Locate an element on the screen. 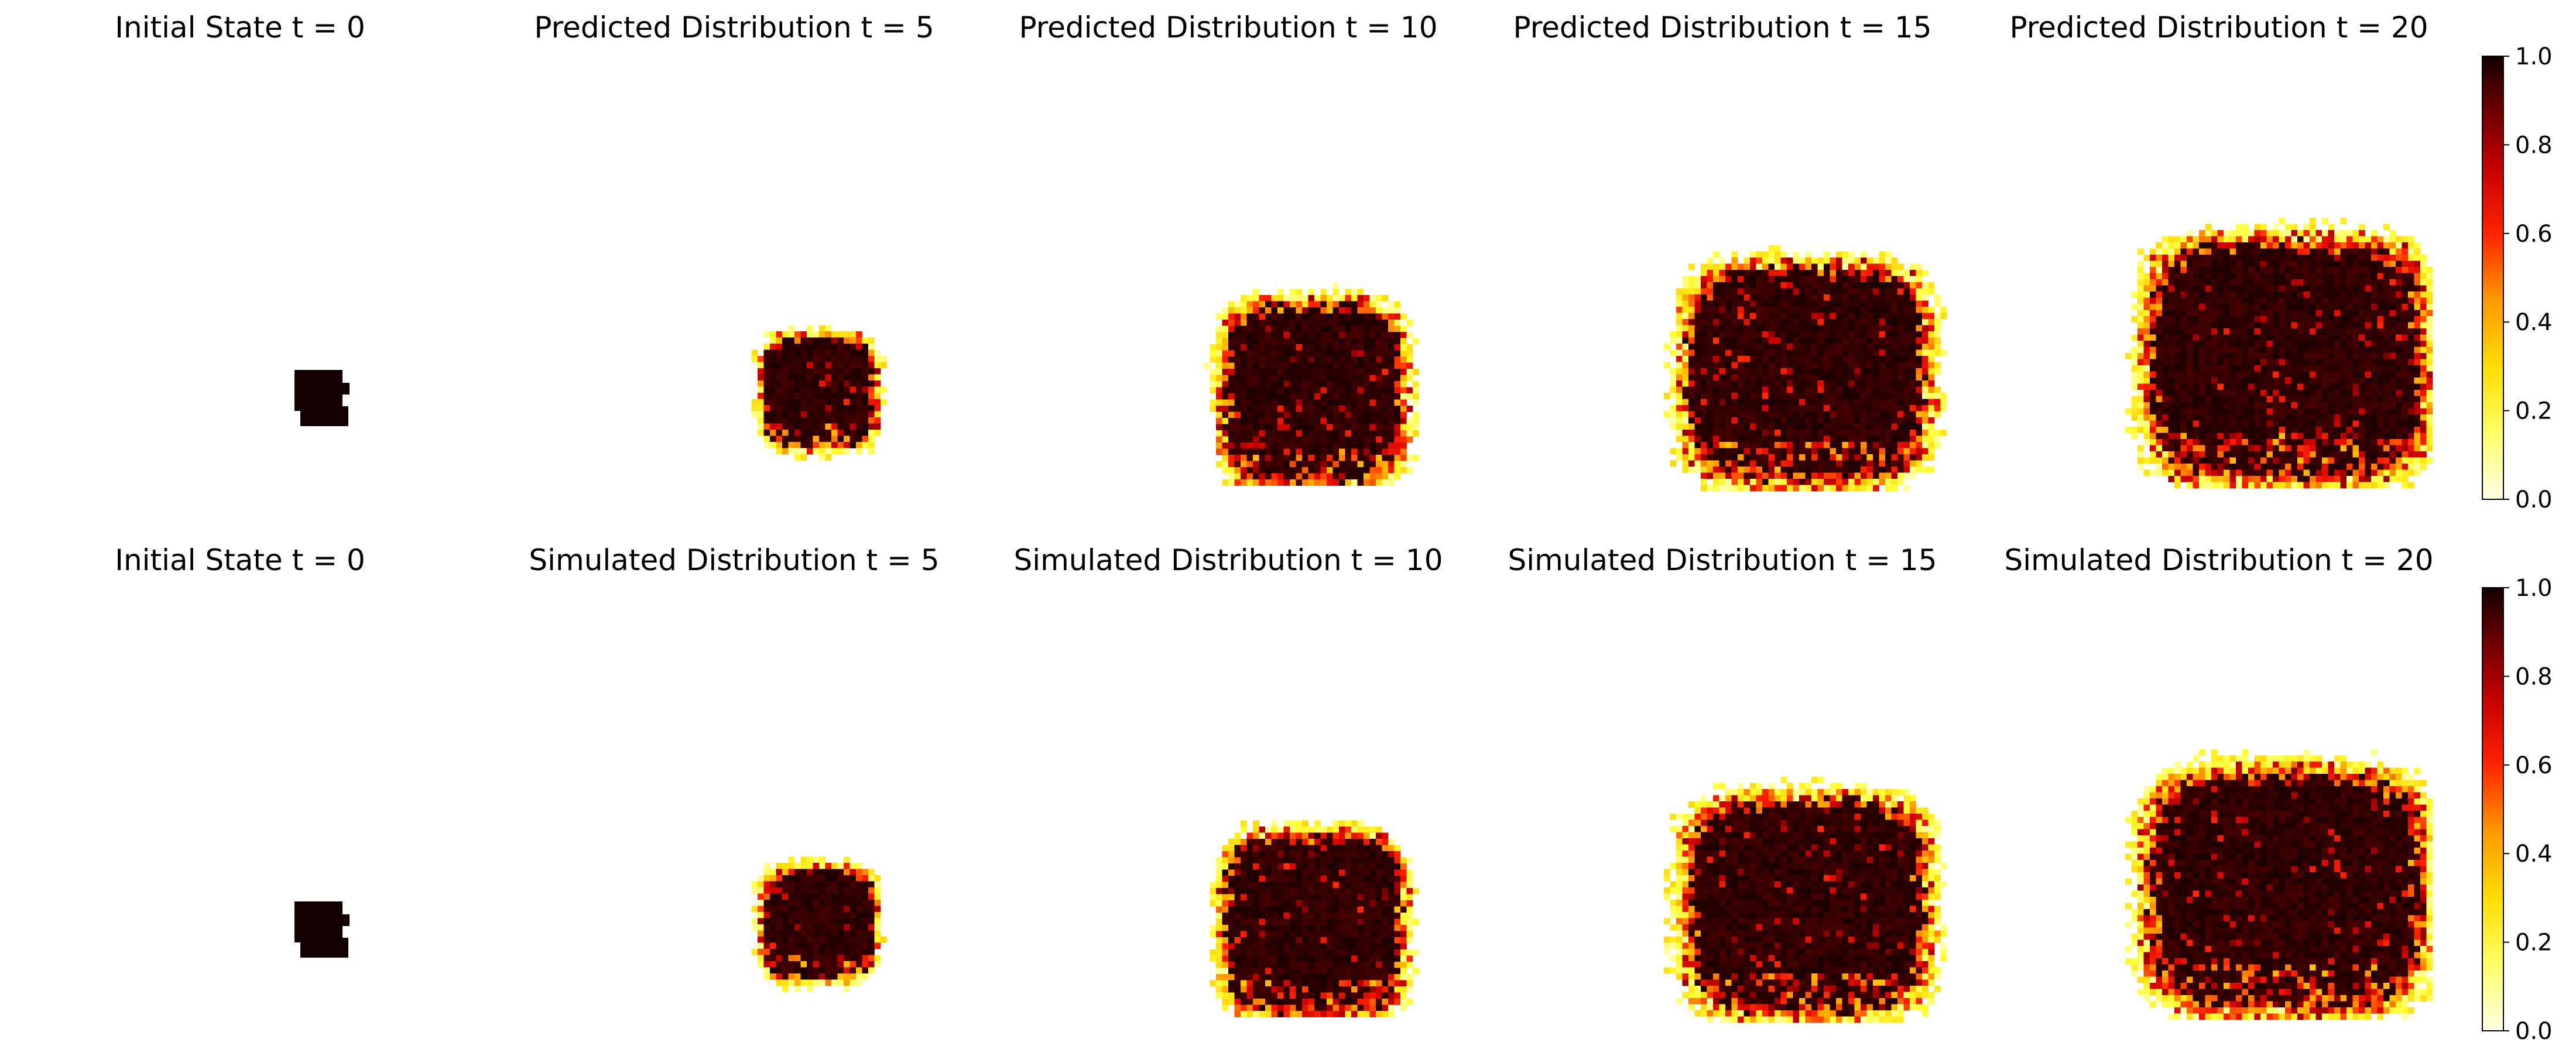 The width and height of the screenshot is (2576, 1063). colorbar-gradient is located at coordinates (2493, 278).